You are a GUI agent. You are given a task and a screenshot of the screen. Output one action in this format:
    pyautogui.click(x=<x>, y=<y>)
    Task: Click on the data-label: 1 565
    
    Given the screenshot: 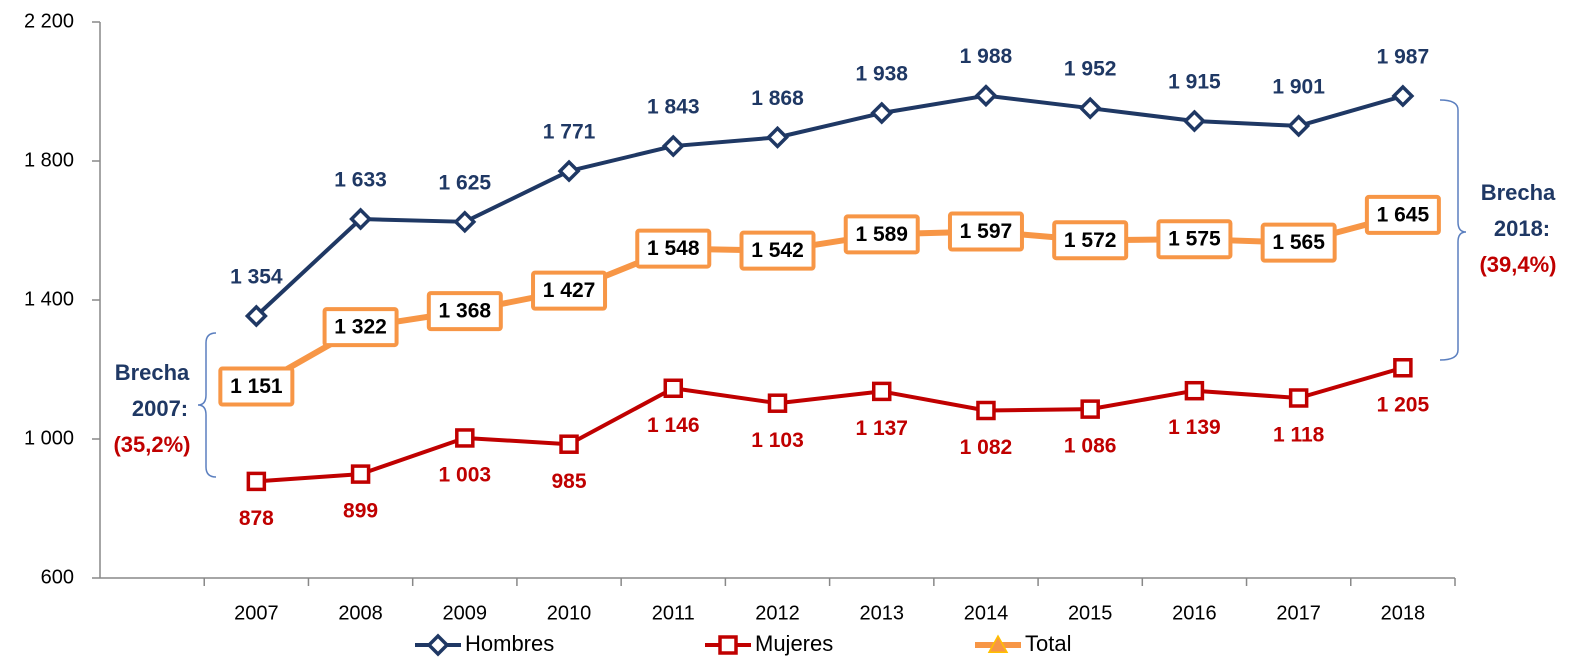 What is the action you would take?
    pyautogui.click(x=1298, y=242)
    